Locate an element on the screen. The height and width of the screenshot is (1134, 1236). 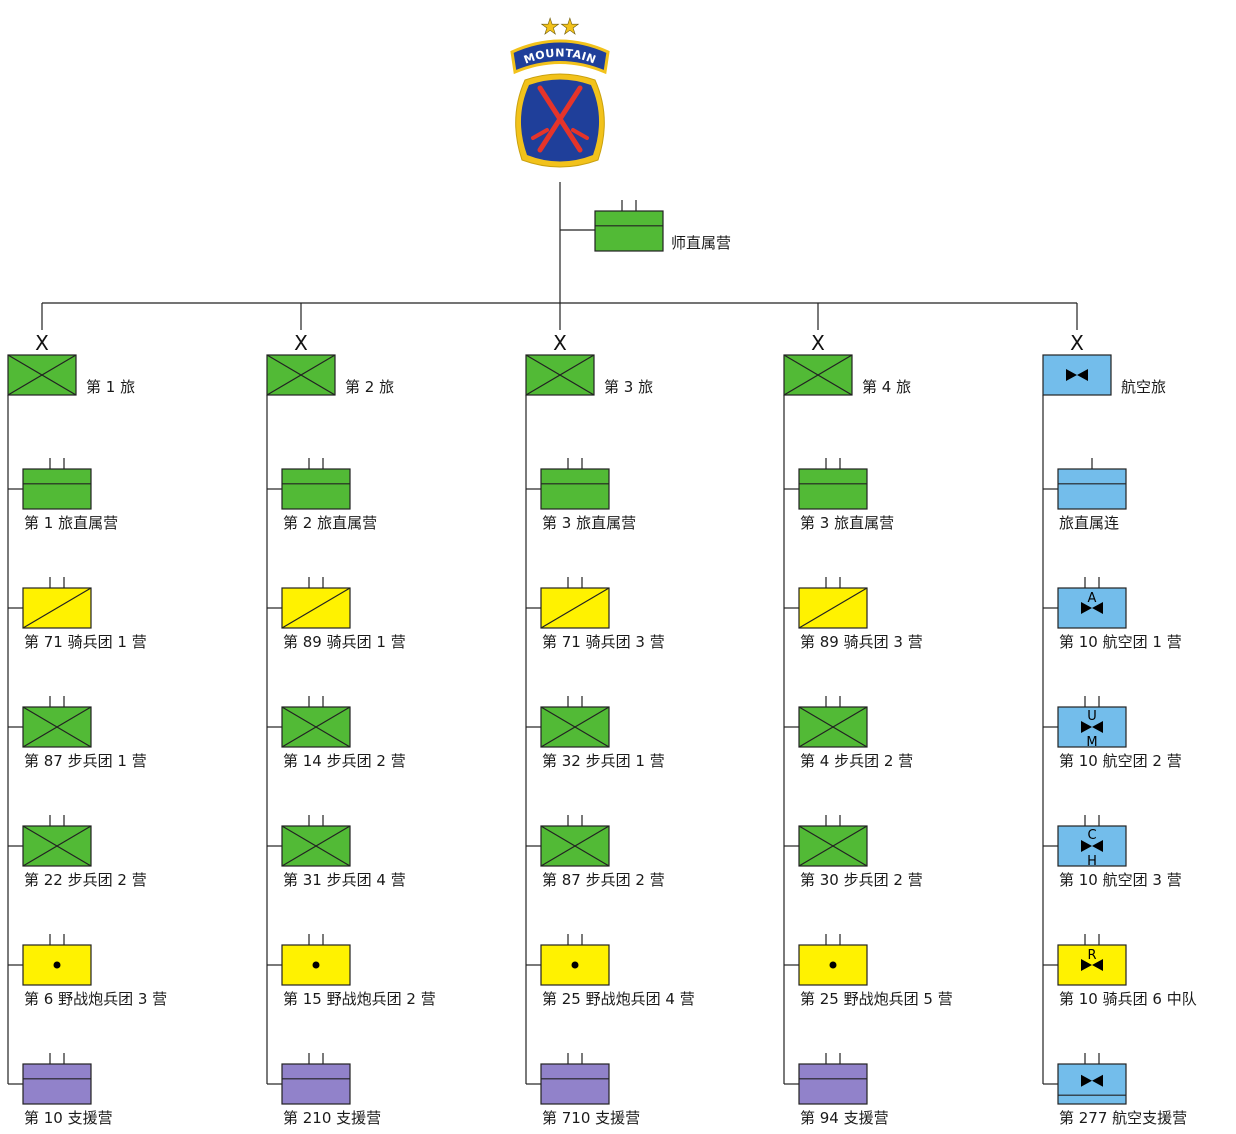
unit-letter: R is located at coordinates (1091, 955).